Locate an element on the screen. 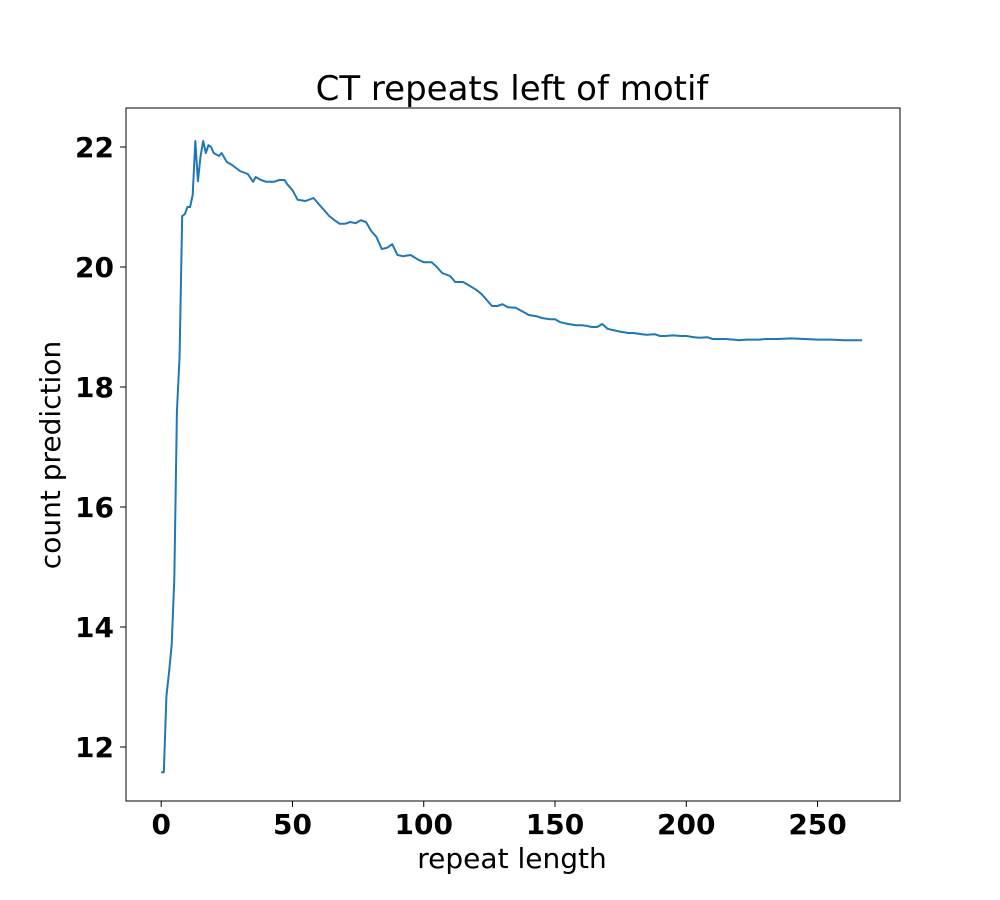  x-tick-label: 200 is located at coordinates (686, 824).